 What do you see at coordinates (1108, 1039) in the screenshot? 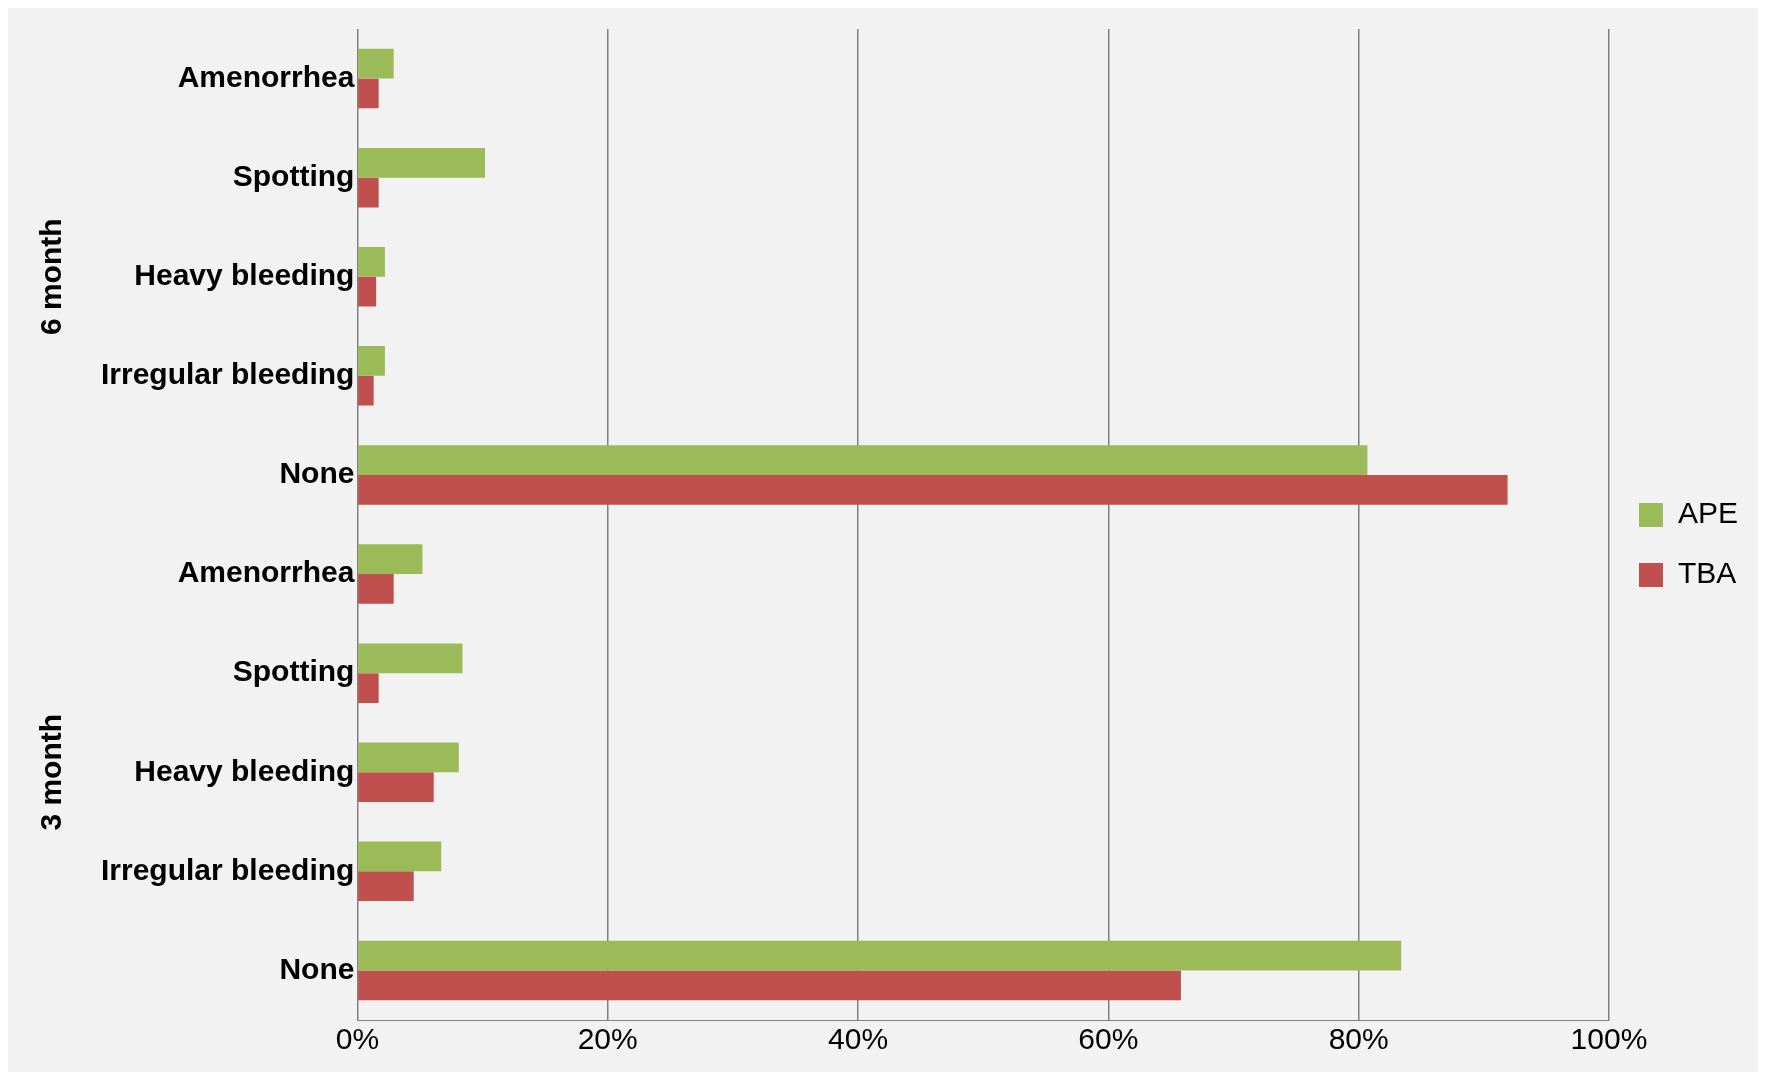
I see `x-tick-label: 60%` at bounding box center [1108, 1039].